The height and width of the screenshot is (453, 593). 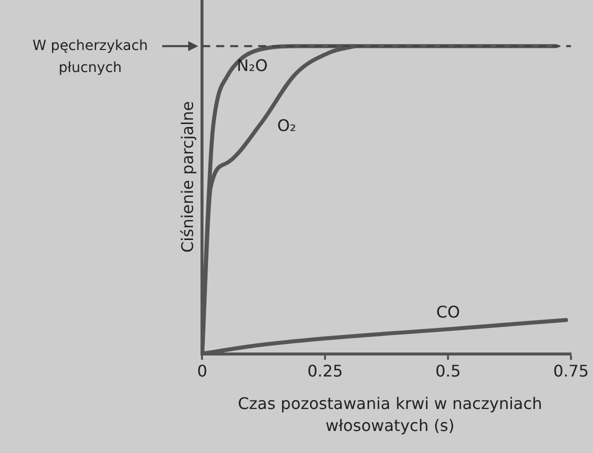 I want to click on x-tick-label: 0.5, so click(x=448, y=371).